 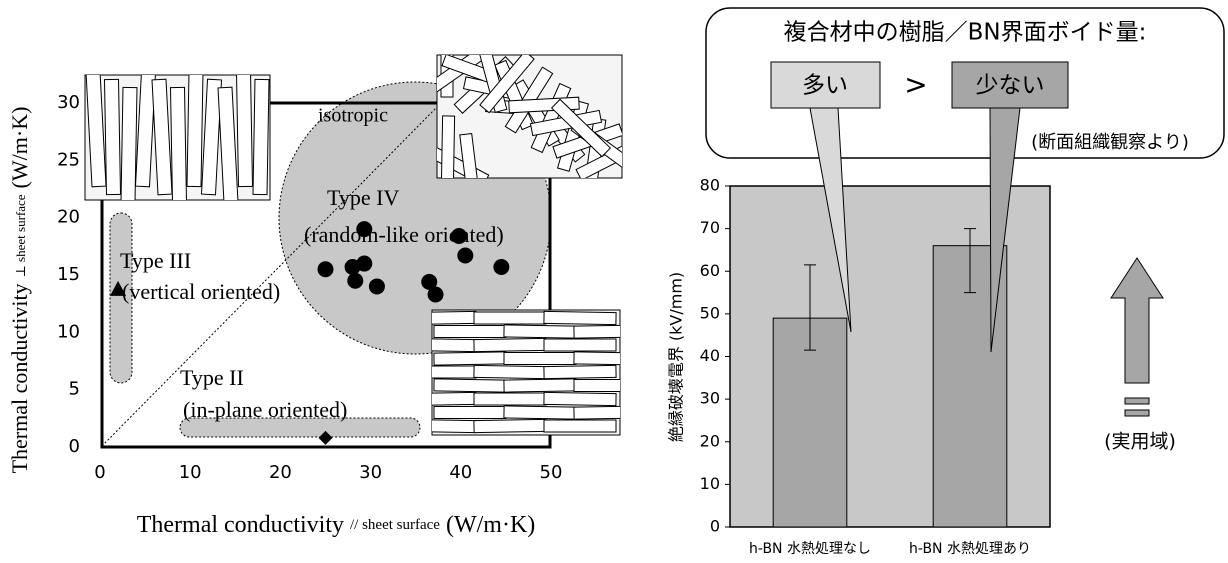 I want to click on callout-title: 複合材中の樹脂／BN界面ボイド量:, so click(x=965, y=33).